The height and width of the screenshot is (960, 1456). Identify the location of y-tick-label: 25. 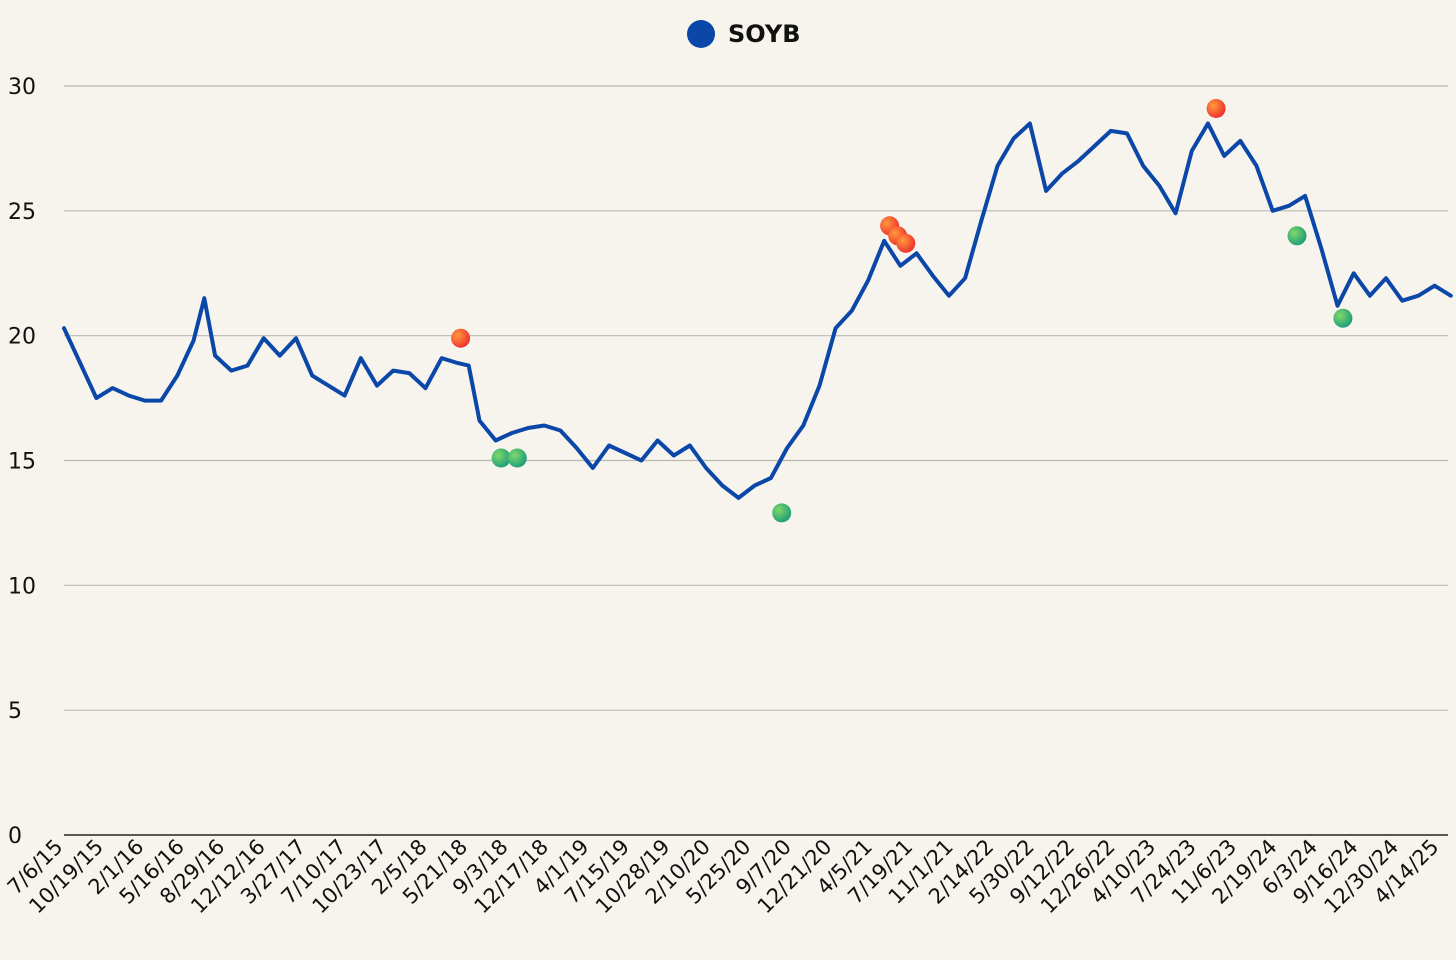
(22, 212).